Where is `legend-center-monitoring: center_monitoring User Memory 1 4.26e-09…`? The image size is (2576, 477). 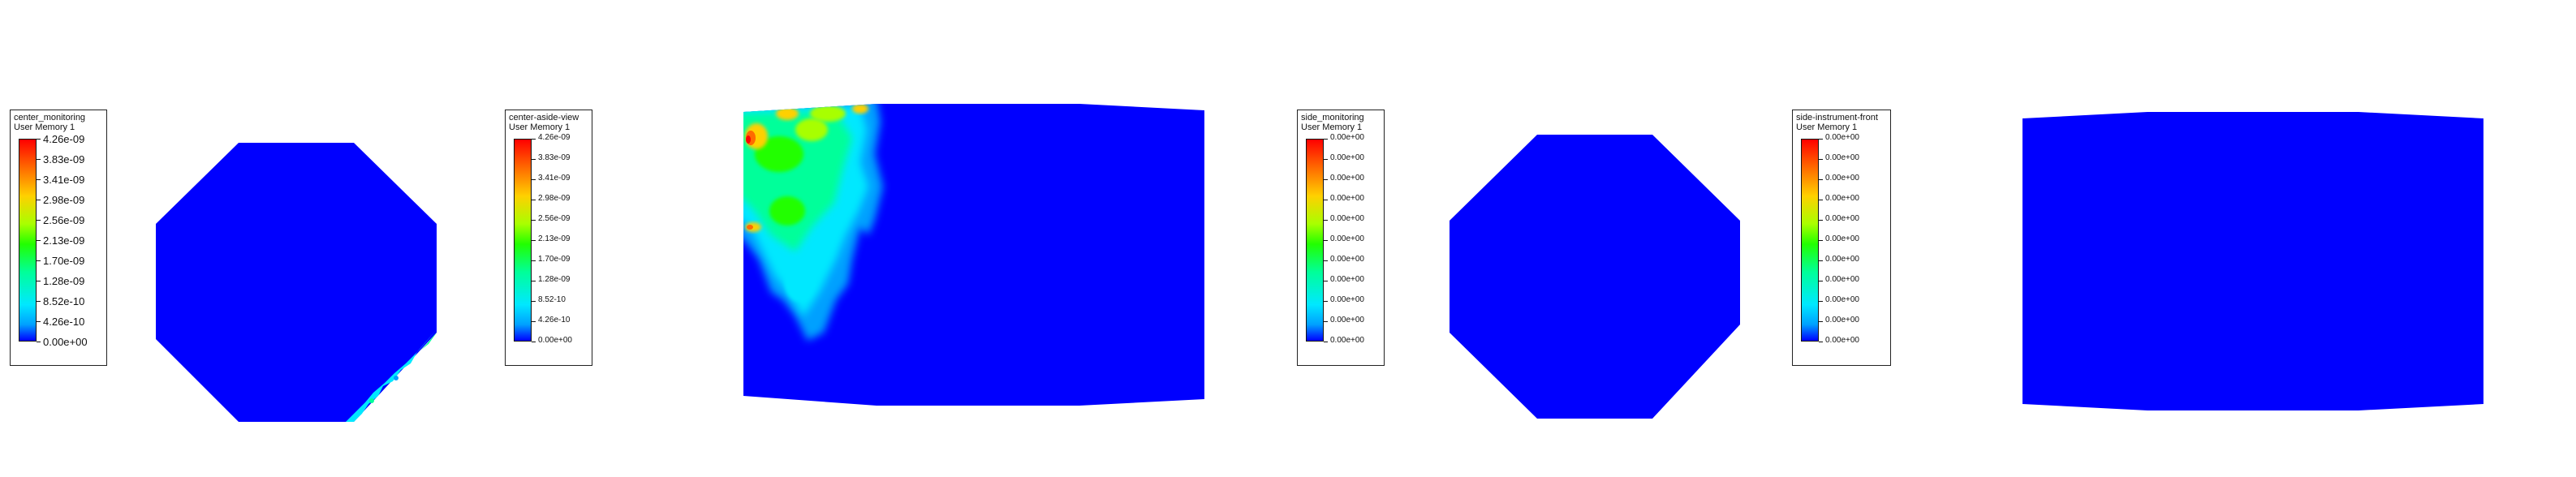 legend-center-monitoring: center_monitoring User Memory 1 4.26e-09… is located at coordinates (59, 238).